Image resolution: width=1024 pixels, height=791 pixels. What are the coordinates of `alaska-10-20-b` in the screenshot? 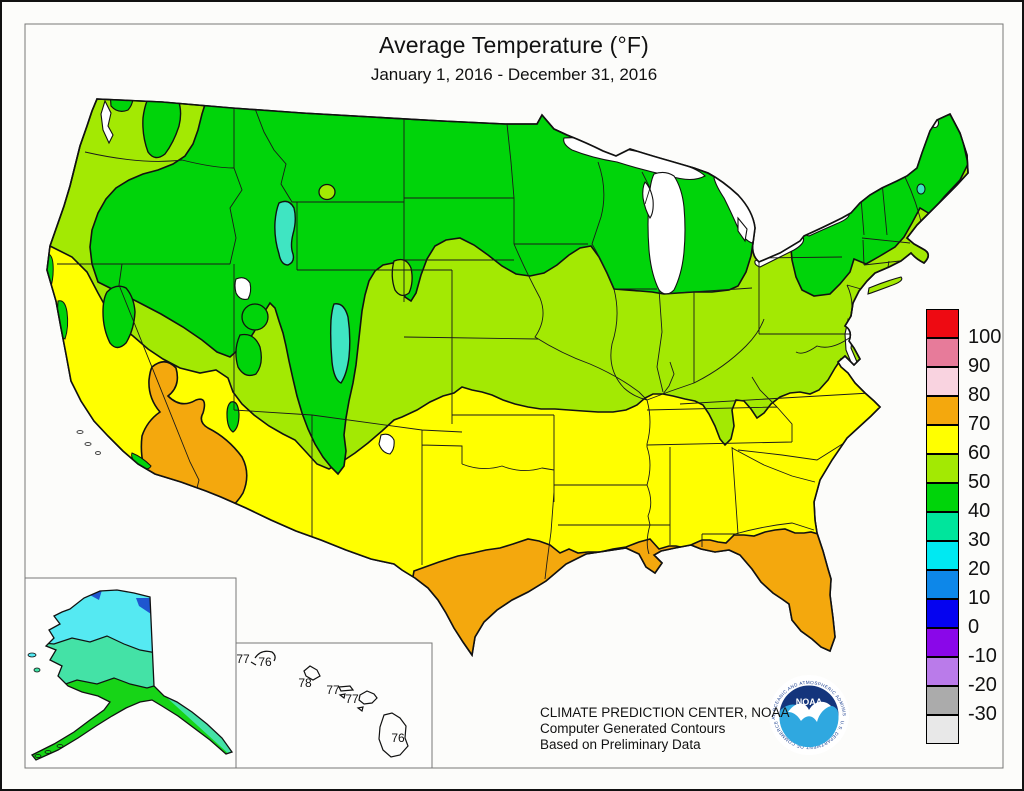 It's located at (143, 606).